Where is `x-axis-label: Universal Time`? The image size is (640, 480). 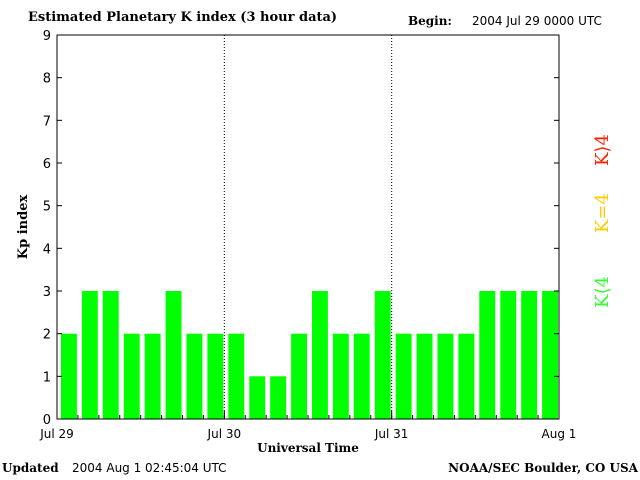
x-axis-label: Universal Time is located at coordinates (308, 448).